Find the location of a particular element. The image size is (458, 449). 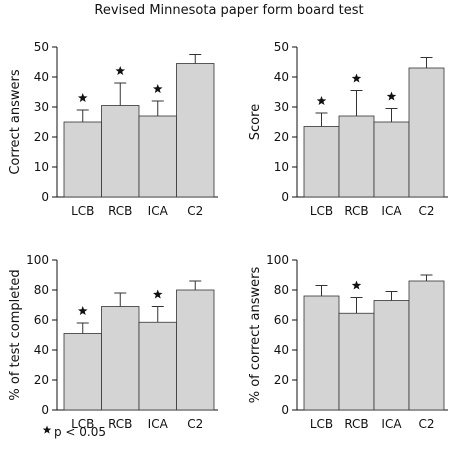

footnote-star is located at coordinates (47, 429).